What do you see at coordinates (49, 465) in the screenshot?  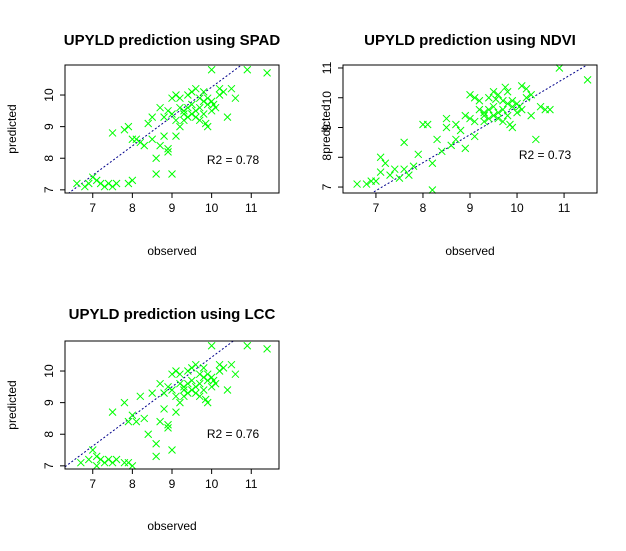 I see `panel-3-y-tick-label: 7` at bounding box center [49, 465].